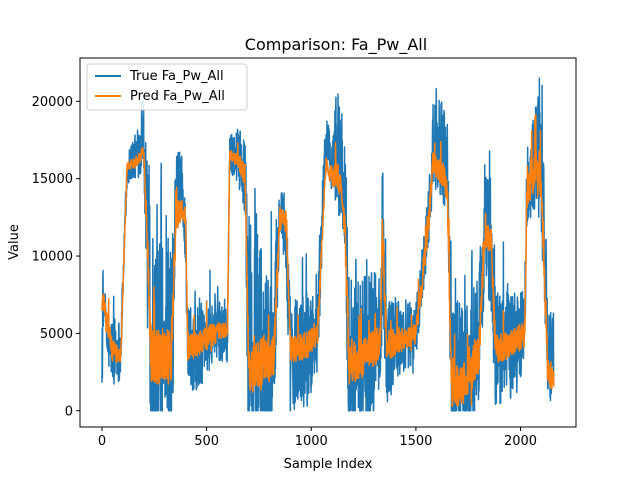  I want to click on x-axis-label: Sample Index, so click(328, 464).